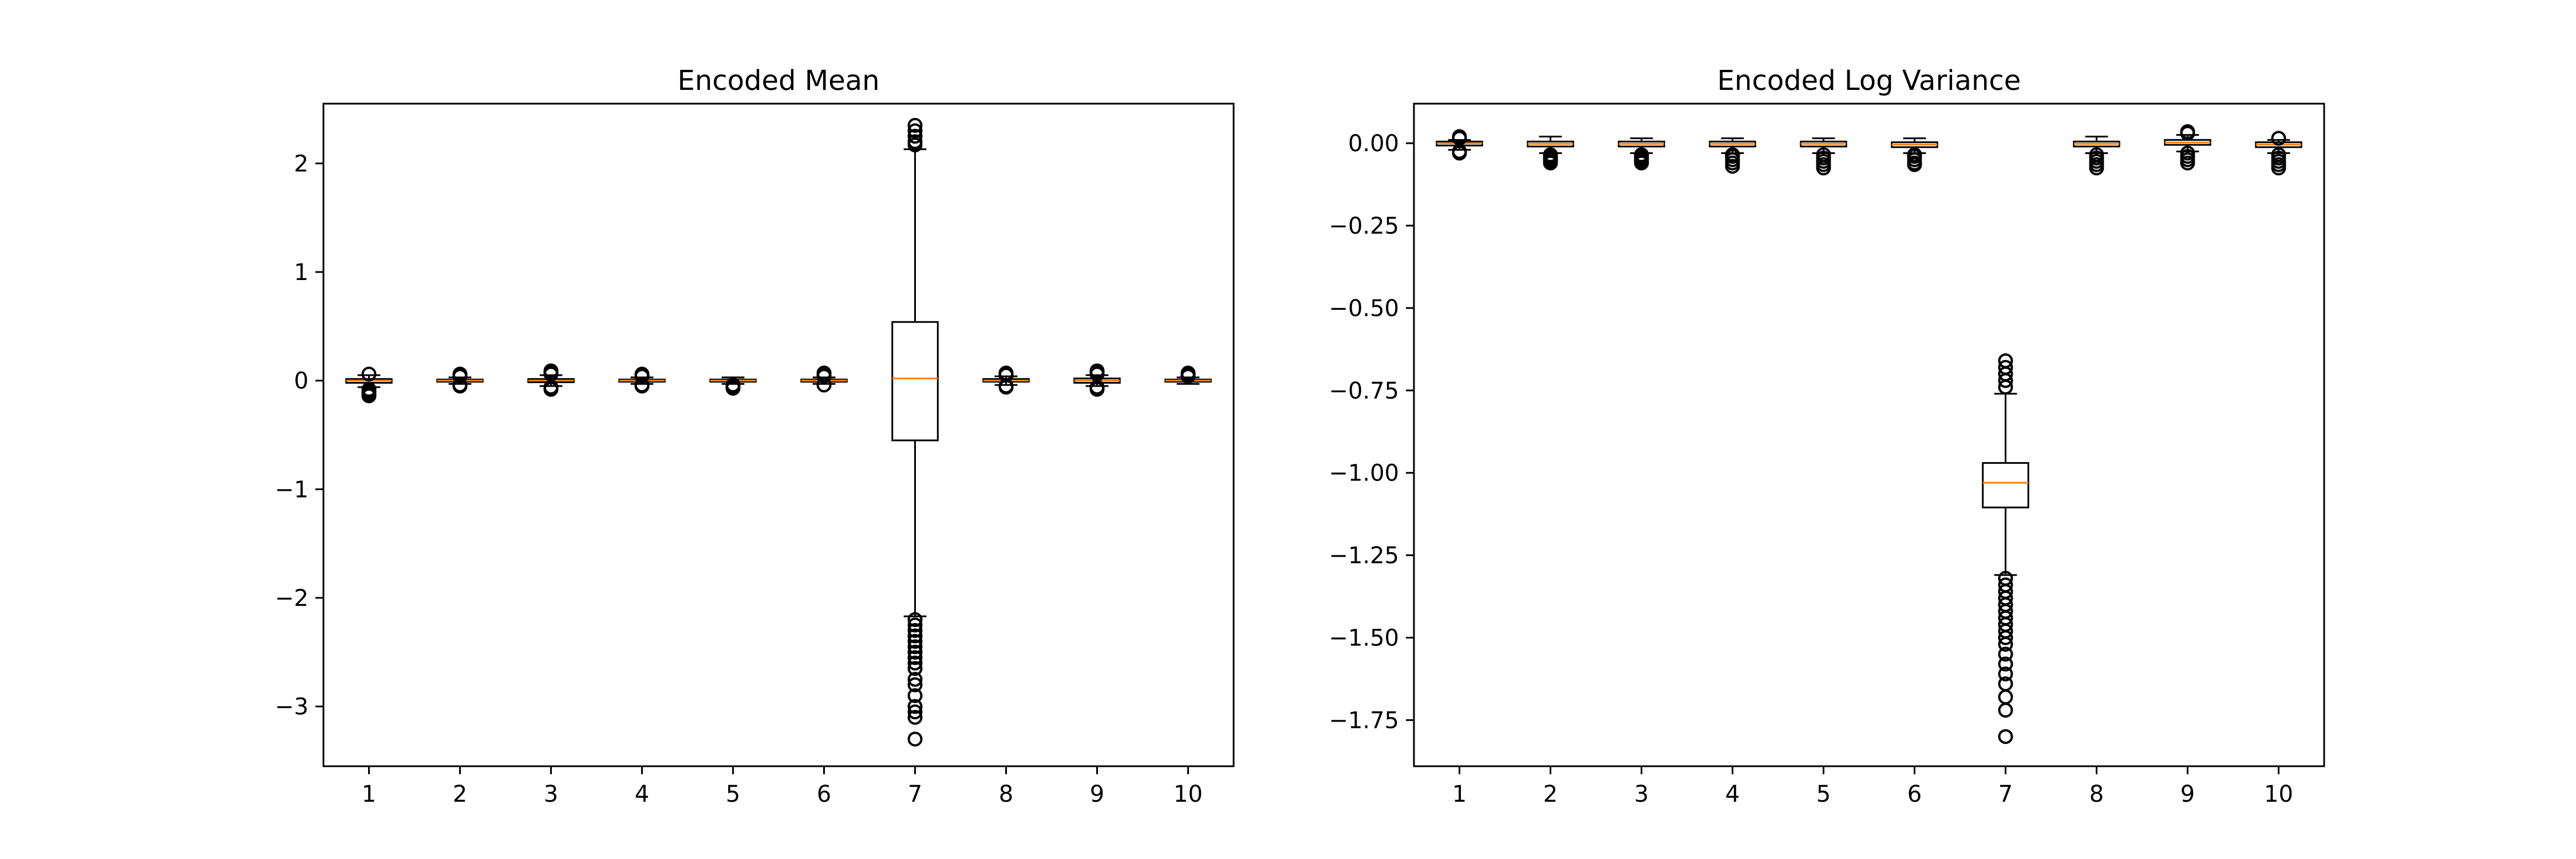 This screenshot has height=859, width=2576. I want to click on y-tick-label: 1, so click(301, 272).